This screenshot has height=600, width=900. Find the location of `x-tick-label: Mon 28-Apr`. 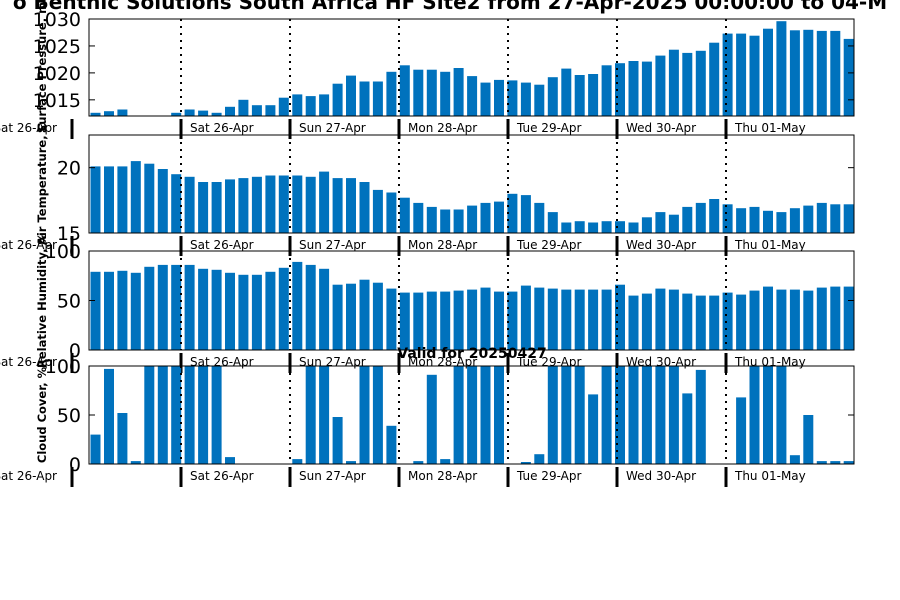

x-tick-label: Mon 28-Apr is located at coordinates (442, 128).